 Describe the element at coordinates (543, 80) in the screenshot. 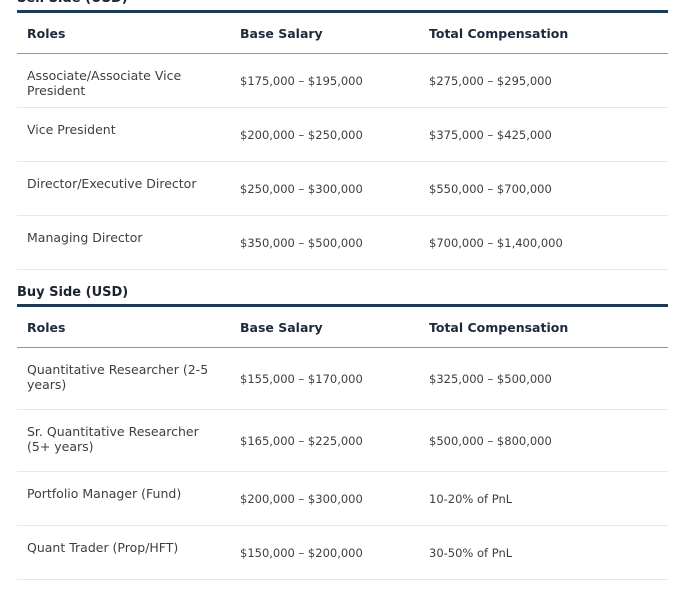

I see `amount-cell: $275,000 – $295,000` at that location.